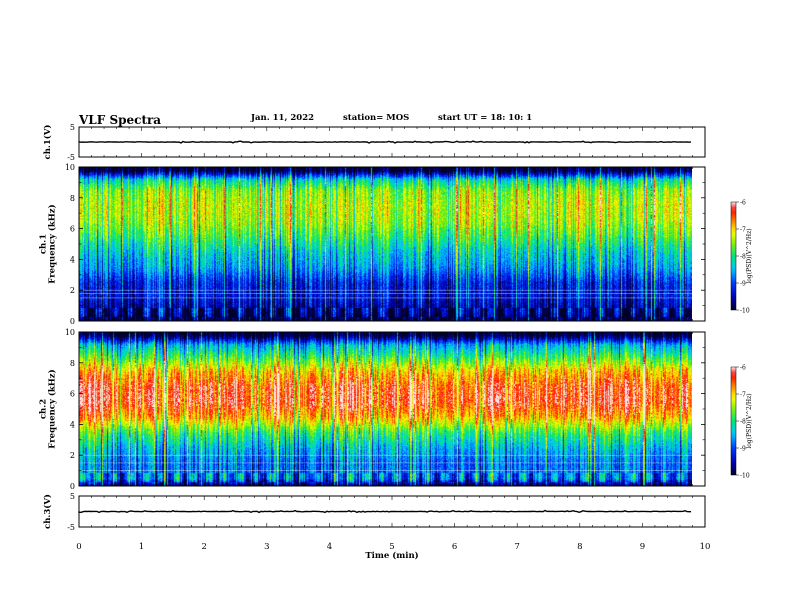  What do you see at coordinates (579, 547) in the screenshot?
I see `x-tick-label: 8` at bounding box center [579, 547].